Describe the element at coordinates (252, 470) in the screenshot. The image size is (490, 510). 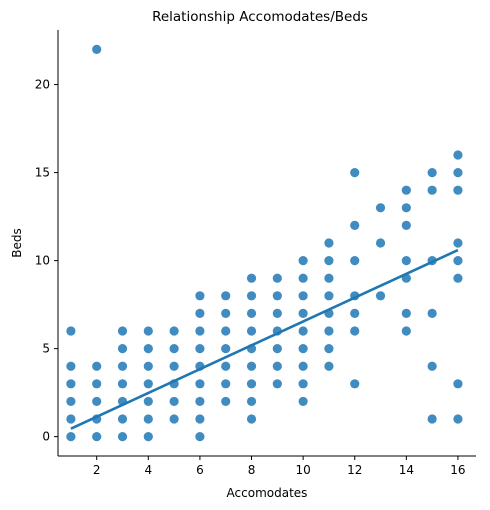
I see `x-tick-label: 8` at that location.